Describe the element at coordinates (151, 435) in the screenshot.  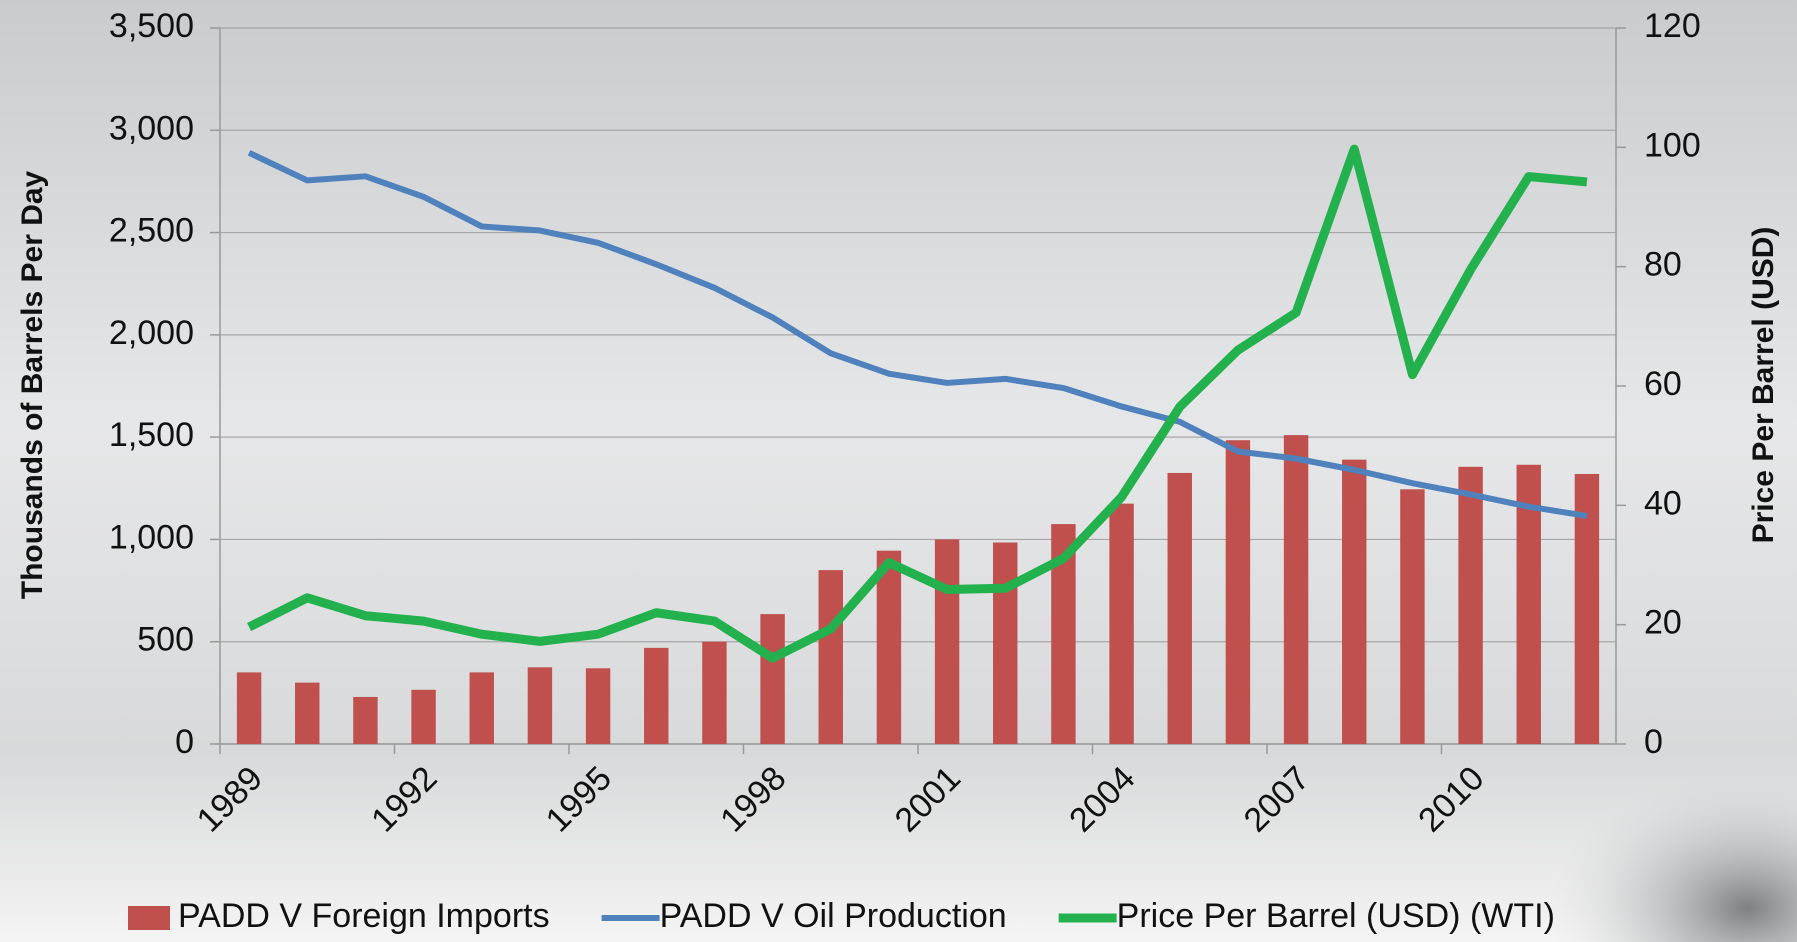
I see `y-tick-label: 1,500` at that location.